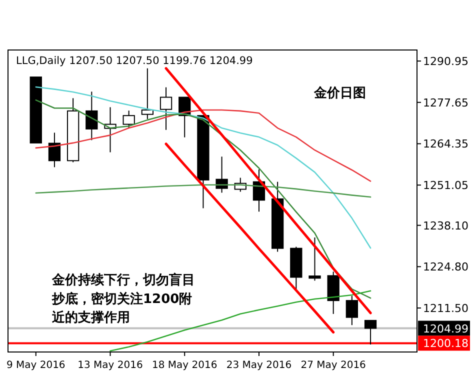 This screenshot has height=380, width=475. What do you see at coordinates (110, 365) in the screenshot?
I see `x-tick-label: 13 May 2016` at bounding box center [110, 365].